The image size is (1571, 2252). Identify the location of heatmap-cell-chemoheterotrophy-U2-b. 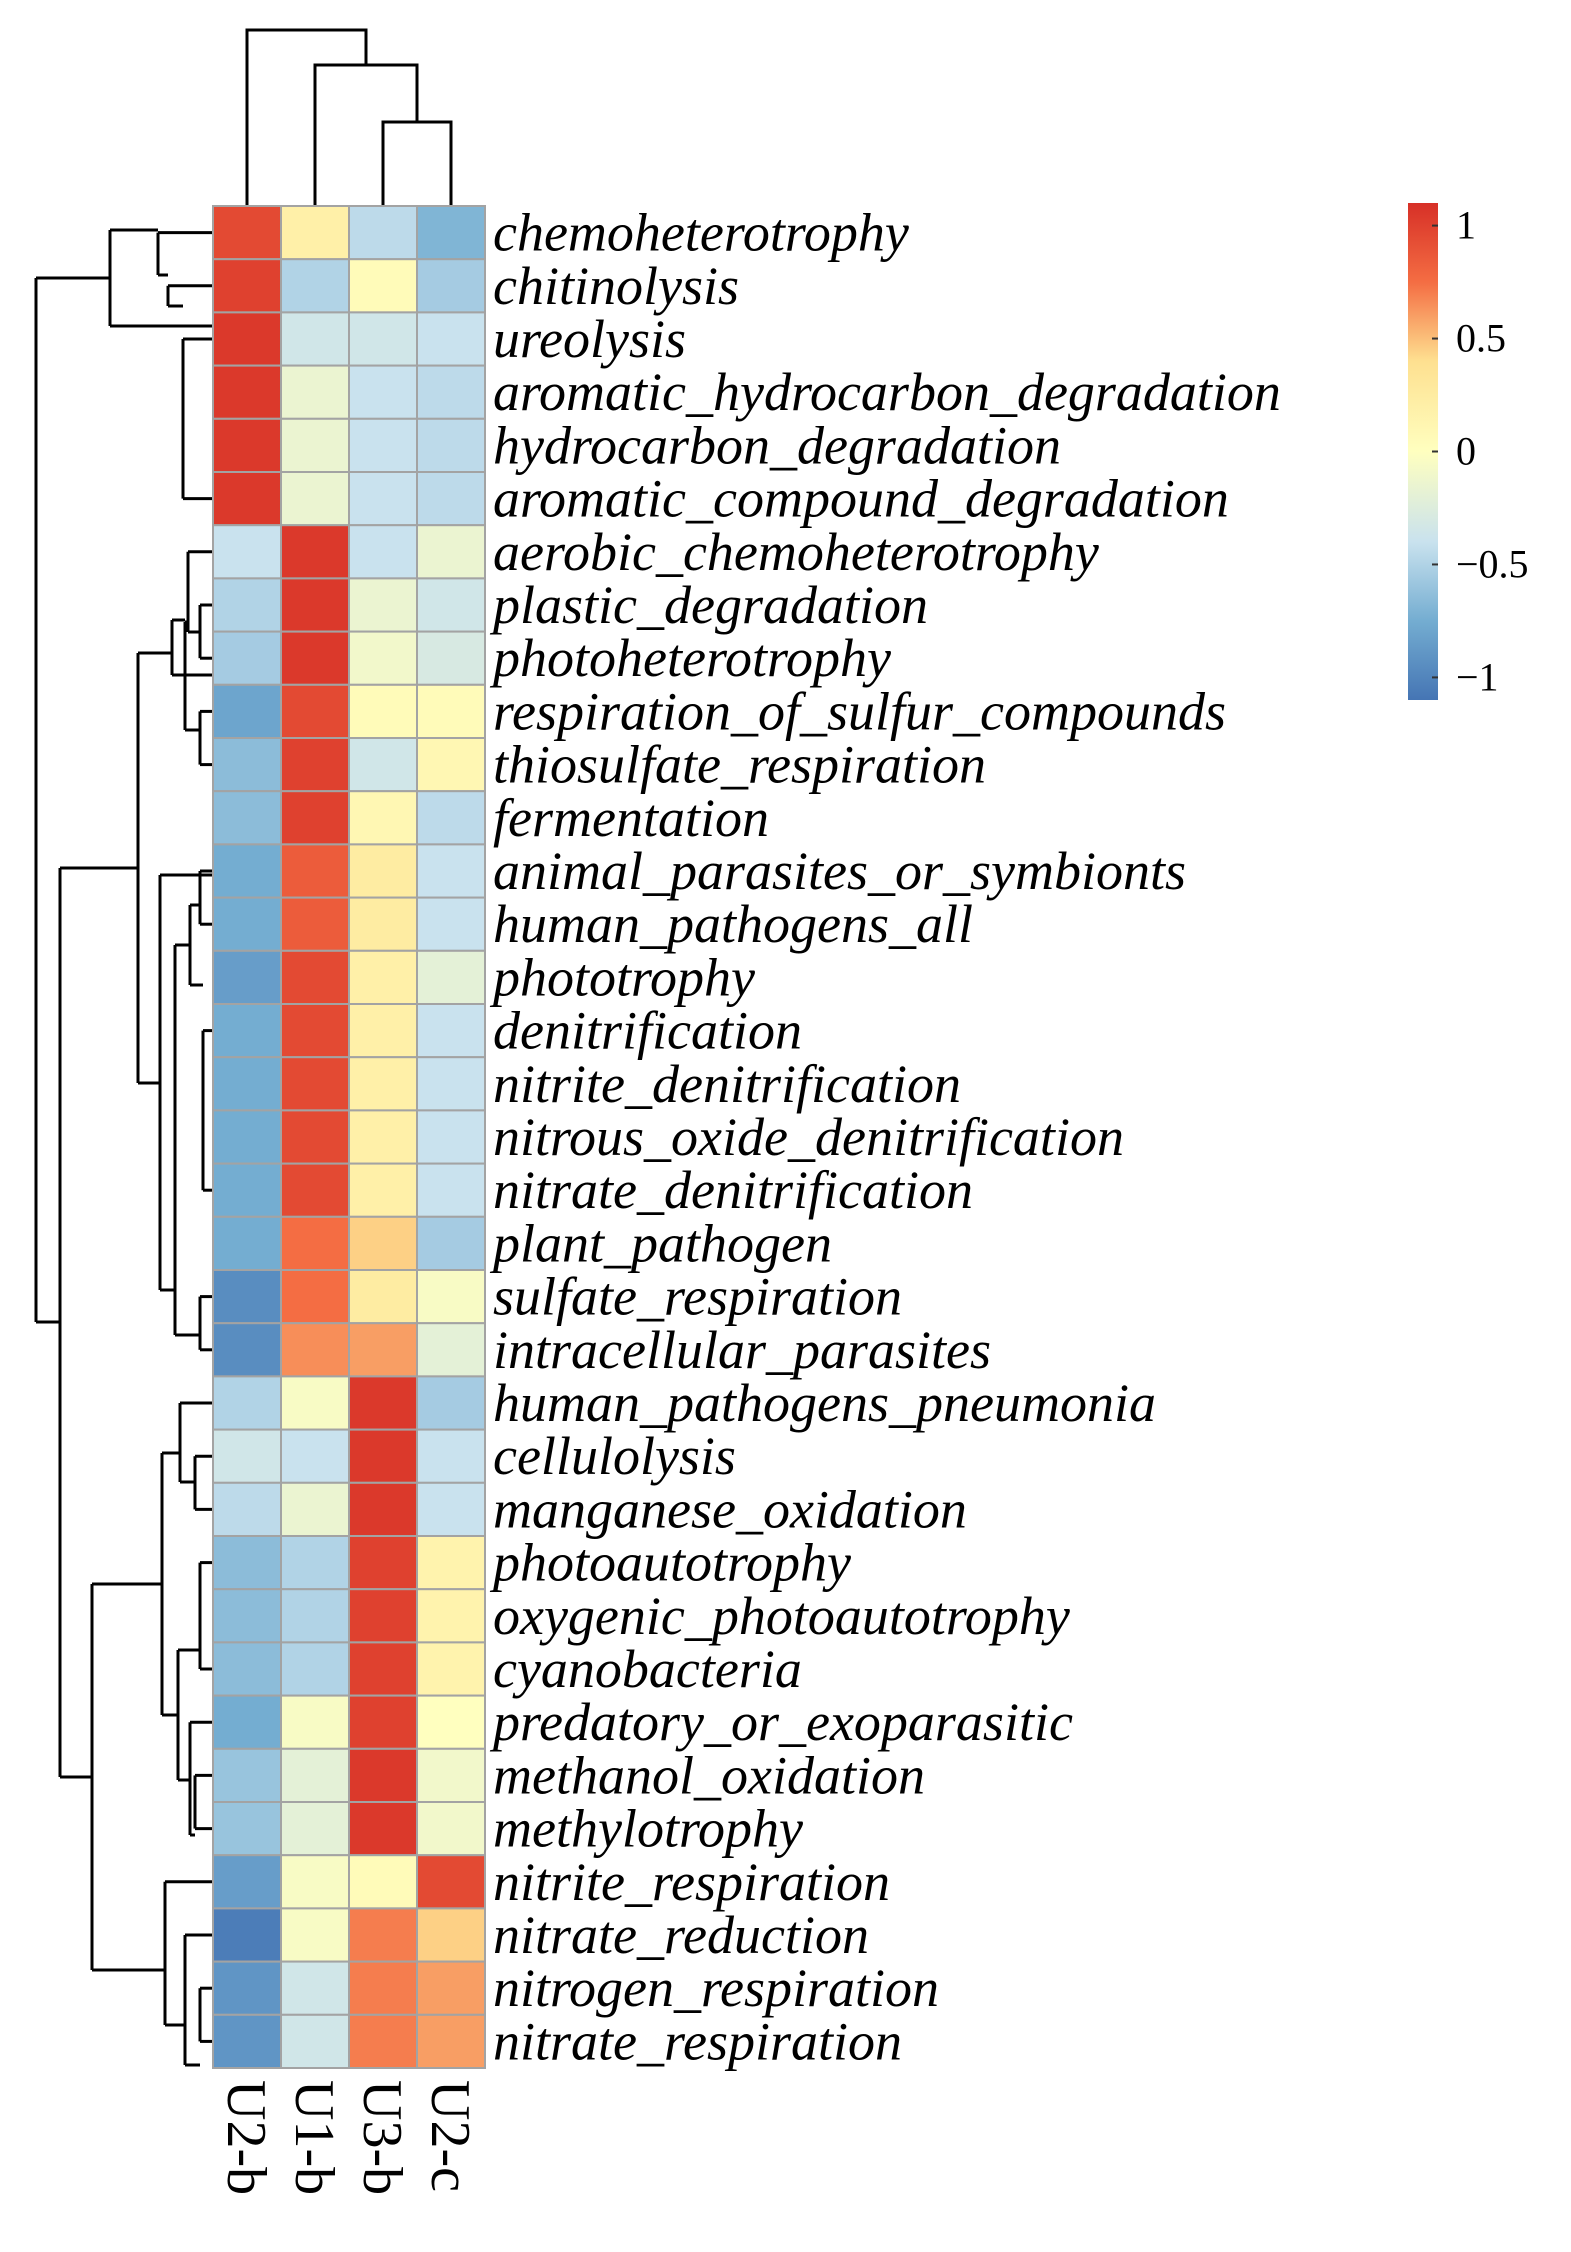
(247, 233).